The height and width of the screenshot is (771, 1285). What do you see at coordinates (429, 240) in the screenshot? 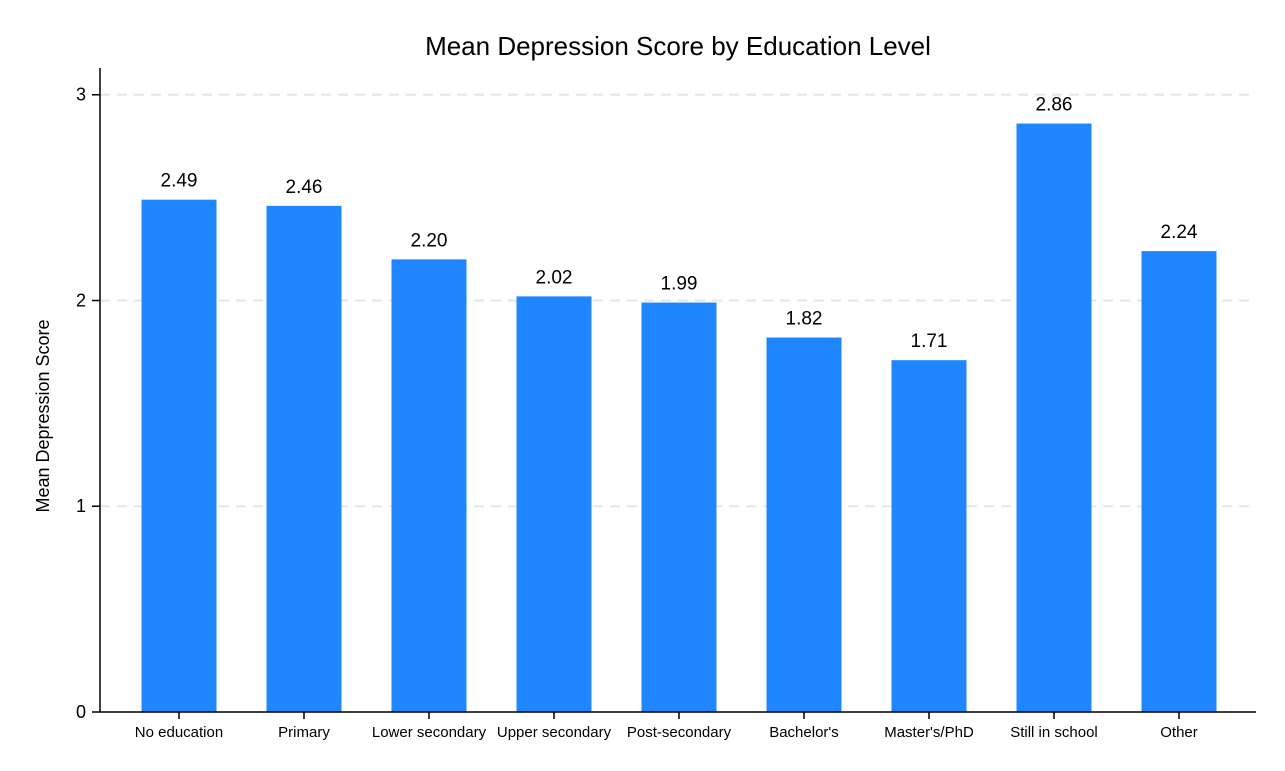
I see `bar-value-label: 2.20` at bounding box center [429, 240].